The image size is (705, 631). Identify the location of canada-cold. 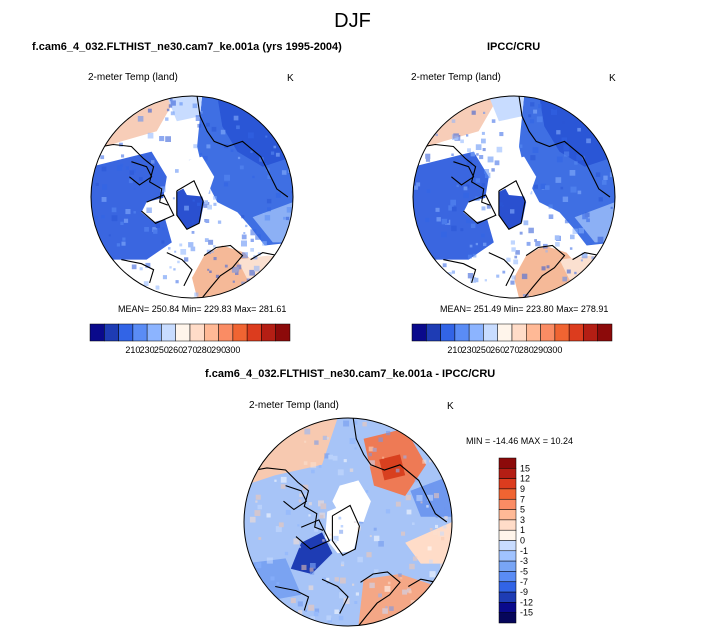
(311, 553).